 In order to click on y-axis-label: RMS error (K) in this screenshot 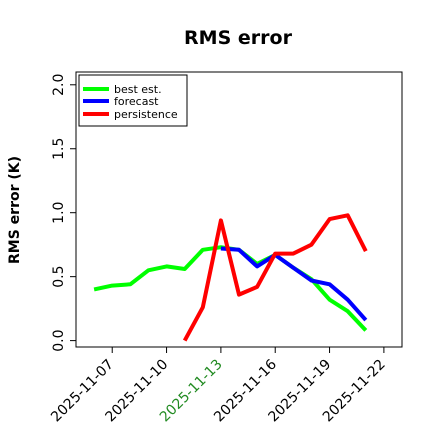, I will do `click(15, 210)`.